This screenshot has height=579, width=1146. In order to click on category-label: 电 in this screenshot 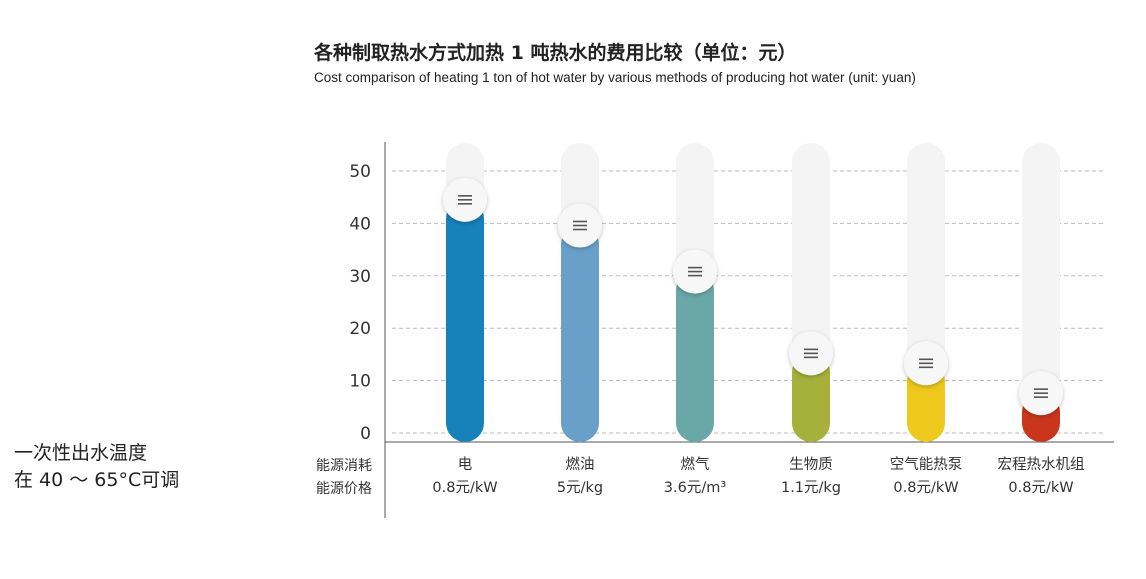, I will do `click(465, 465)`.